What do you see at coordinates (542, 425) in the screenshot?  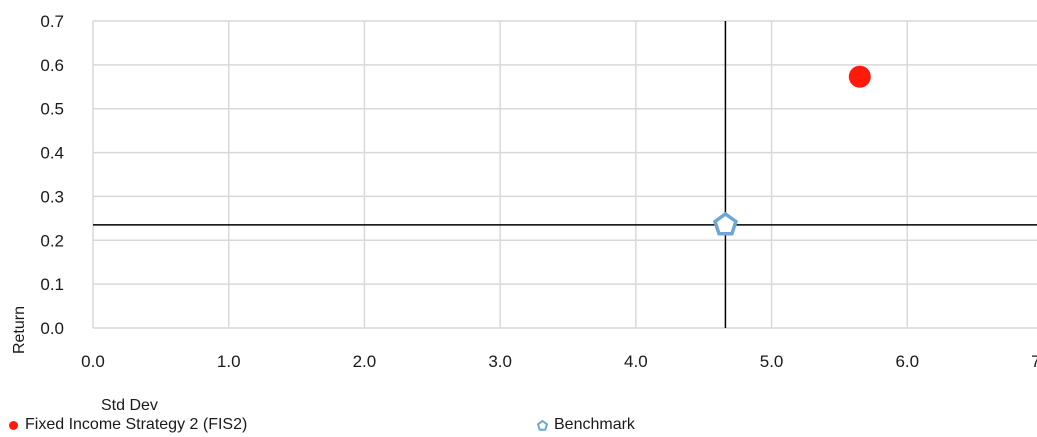 I see `pentagon-icon` at bounding box center [542, 425].